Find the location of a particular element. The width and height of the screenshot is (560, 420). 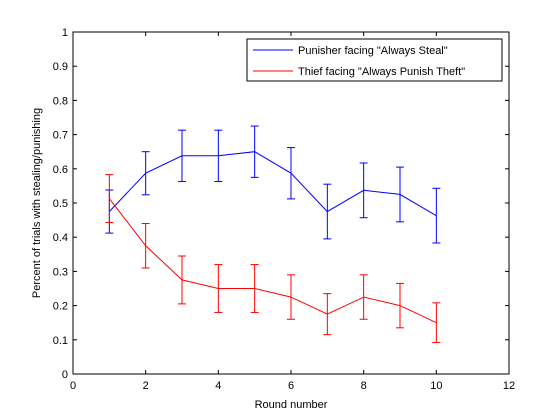

y-tick-label: 1 is located at coordinates (65, 33).